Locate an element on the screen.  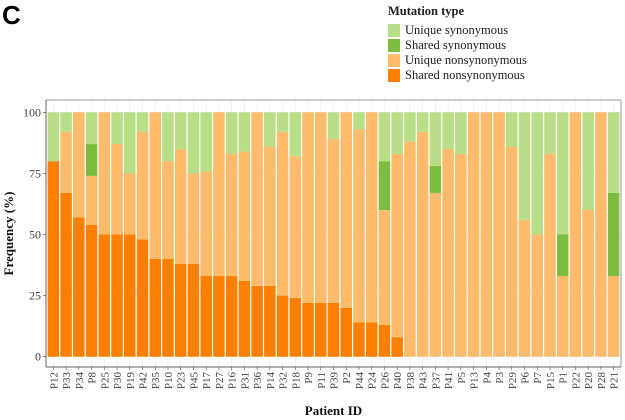
legend-label: Shared nonsynonymous is located at coordinates (465, 75).